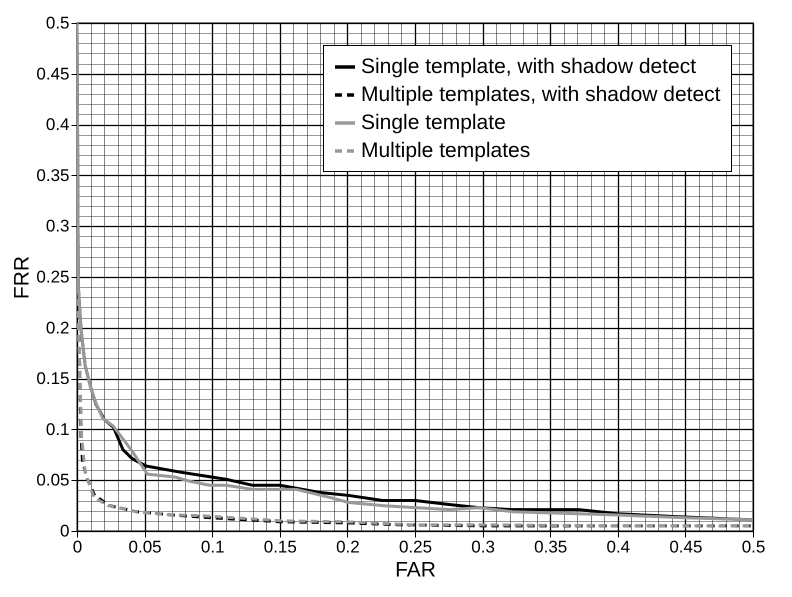  Describe the element at coordinates (415, 570) in the screenshot. I see `x-axis-title: FAR` at that location.